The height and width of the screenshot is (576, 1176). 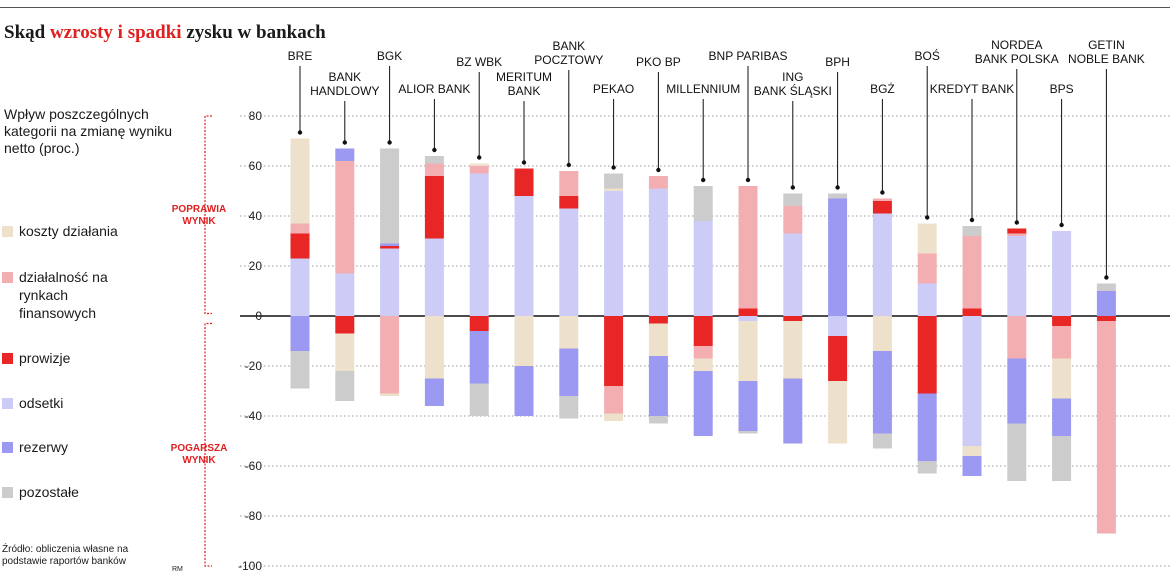 I want to click on category-label: BZ WBK, so click(x=479, y=62).